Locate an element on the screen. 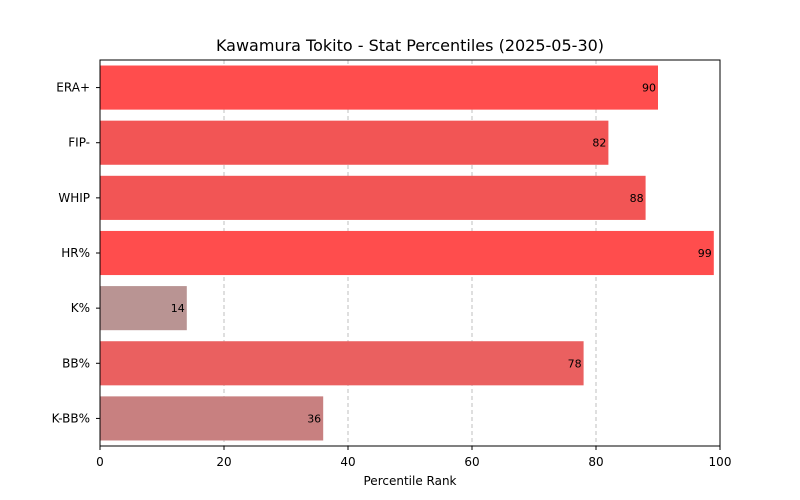 The width and height of the screenshot is (800, 500). data-label: 82 is located at coordinates (599, 143).